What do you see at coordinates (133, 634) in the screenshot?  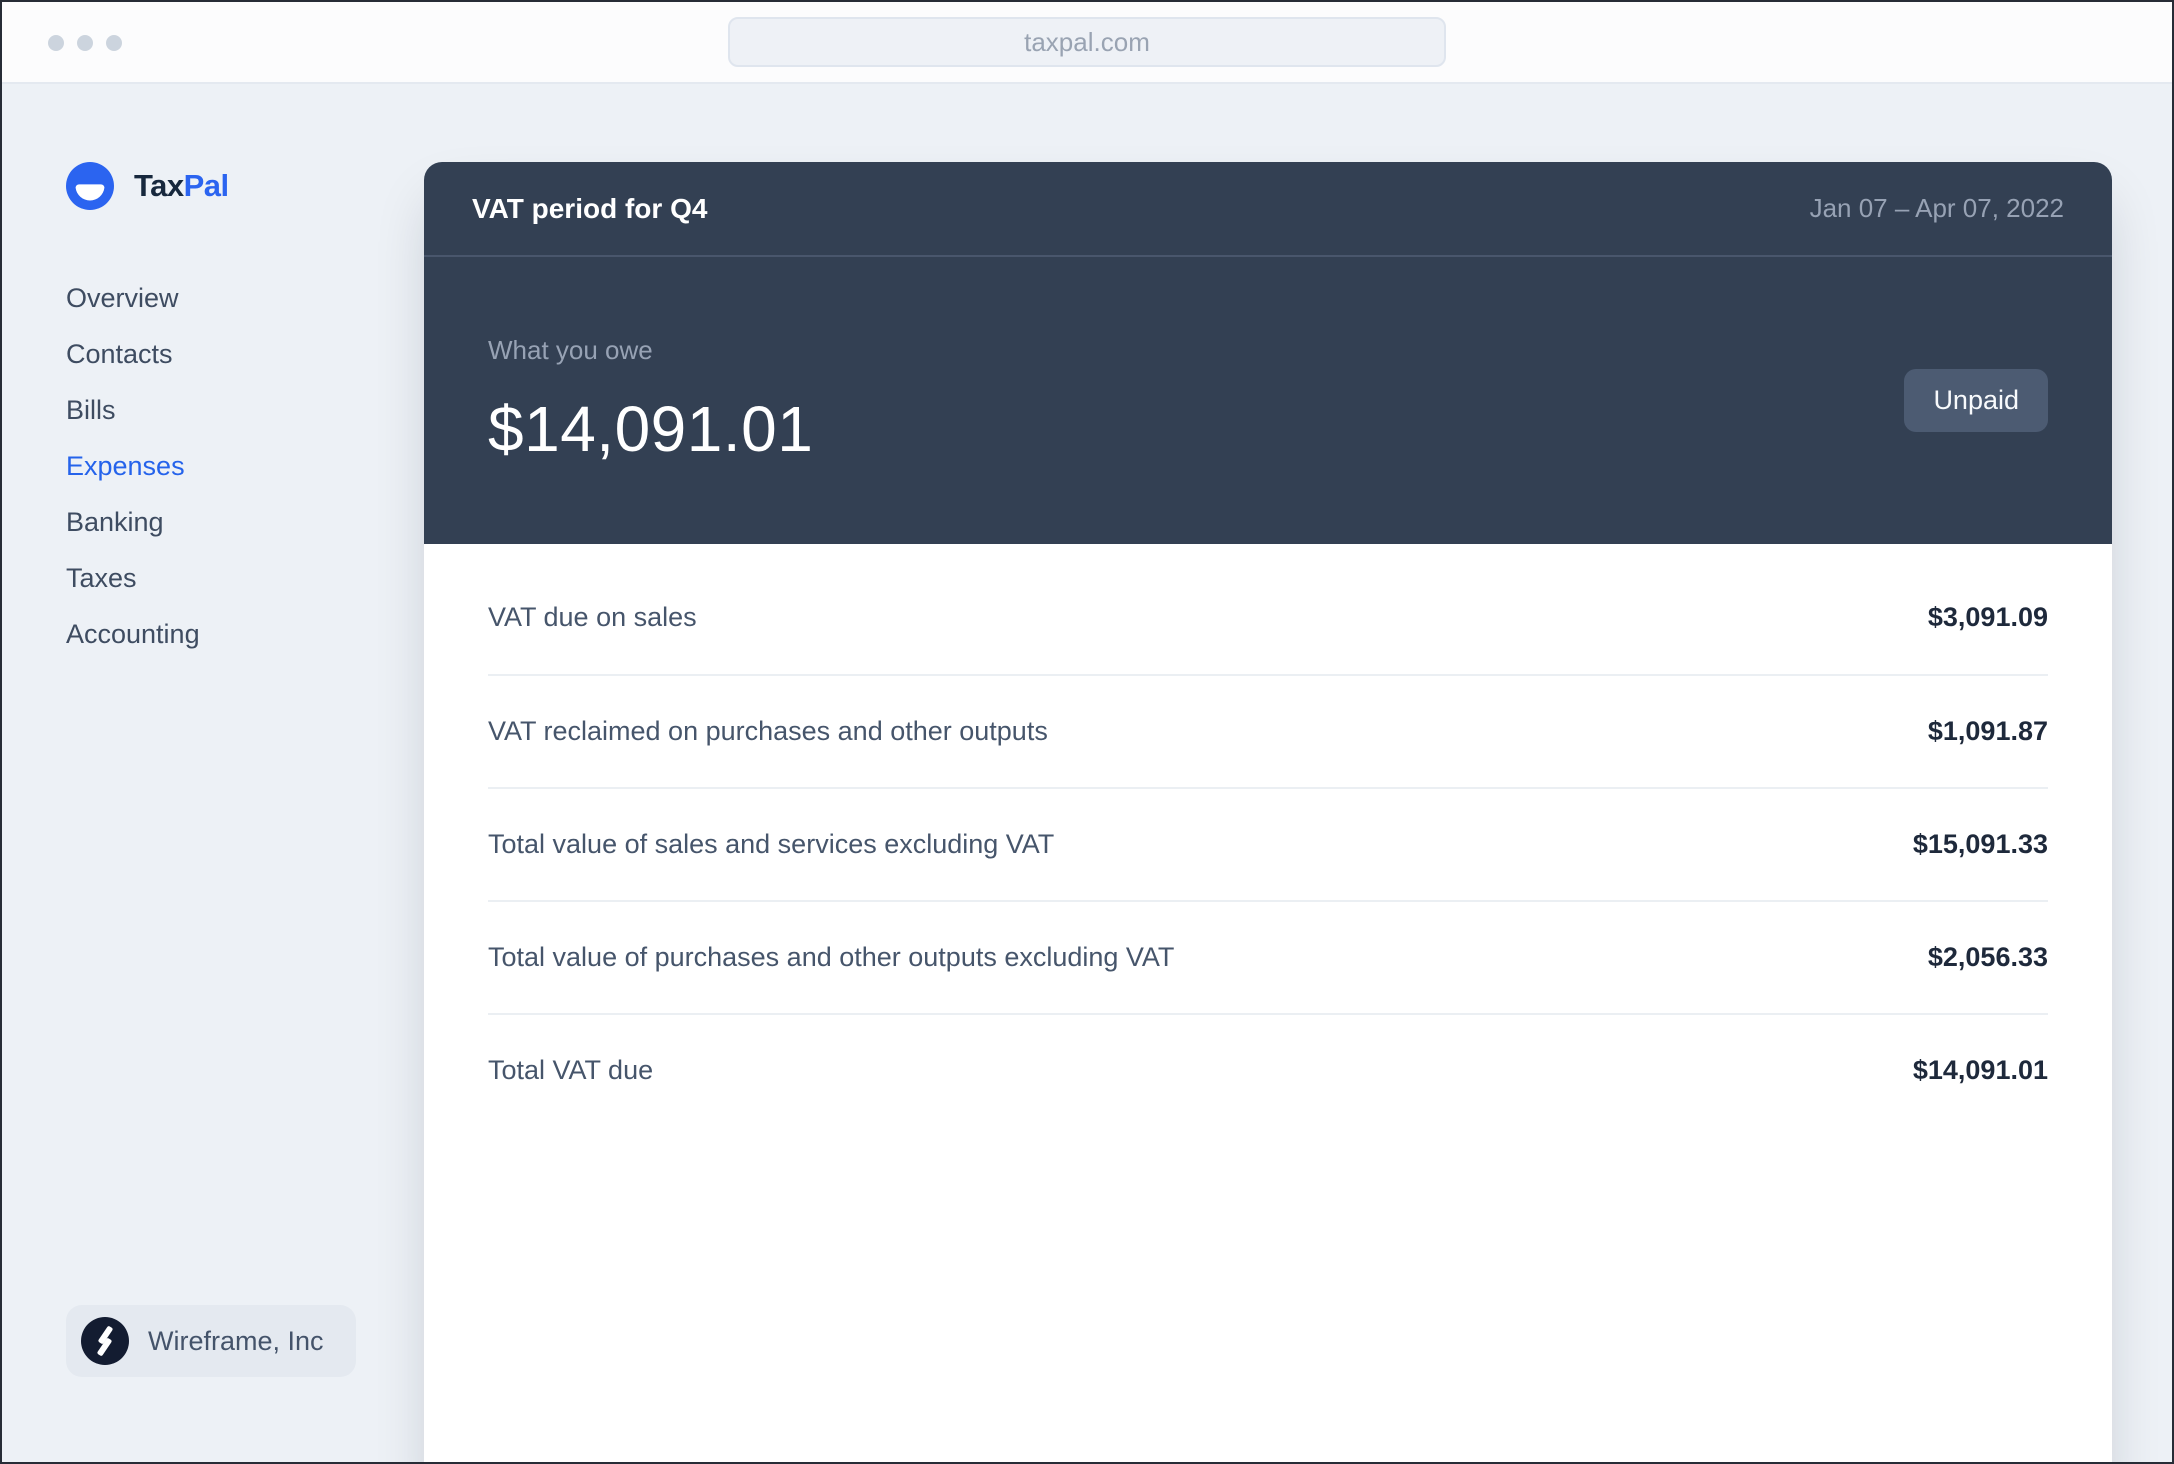 I see `sidebar-item-label: Accounting` at bounding box center [133, 634].